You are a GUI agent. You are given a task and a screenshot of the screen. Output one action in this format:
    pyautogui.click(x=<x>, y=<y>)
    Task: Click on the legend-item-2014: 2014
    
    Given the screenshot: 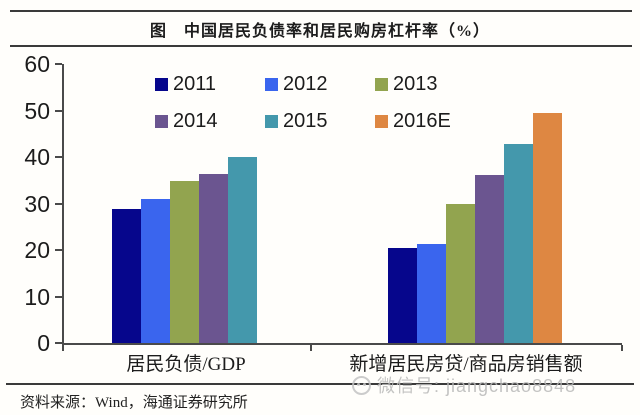 What is the action you would take?
    pyautogui.click(x=210, y=121)
    